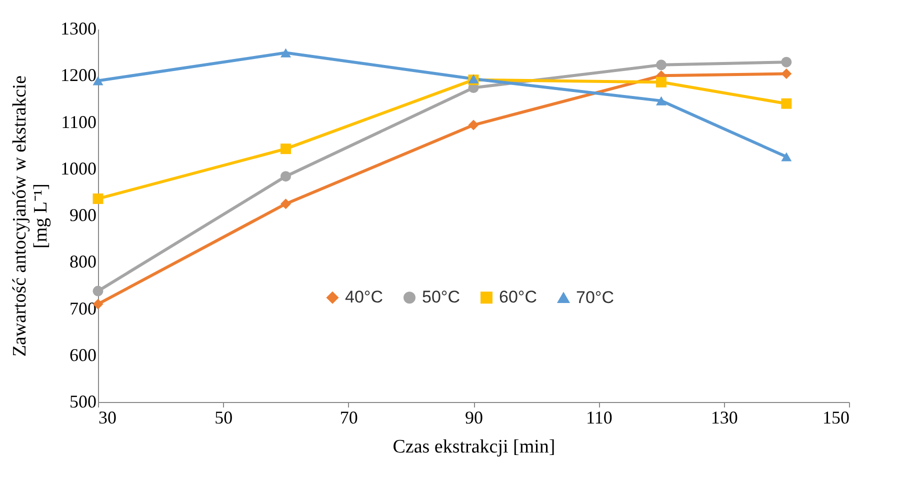 The image size is (924, 479). Describe the element at coordinates (595, 297) in the screenshot. I see `legend-label: 70°C` at that location.